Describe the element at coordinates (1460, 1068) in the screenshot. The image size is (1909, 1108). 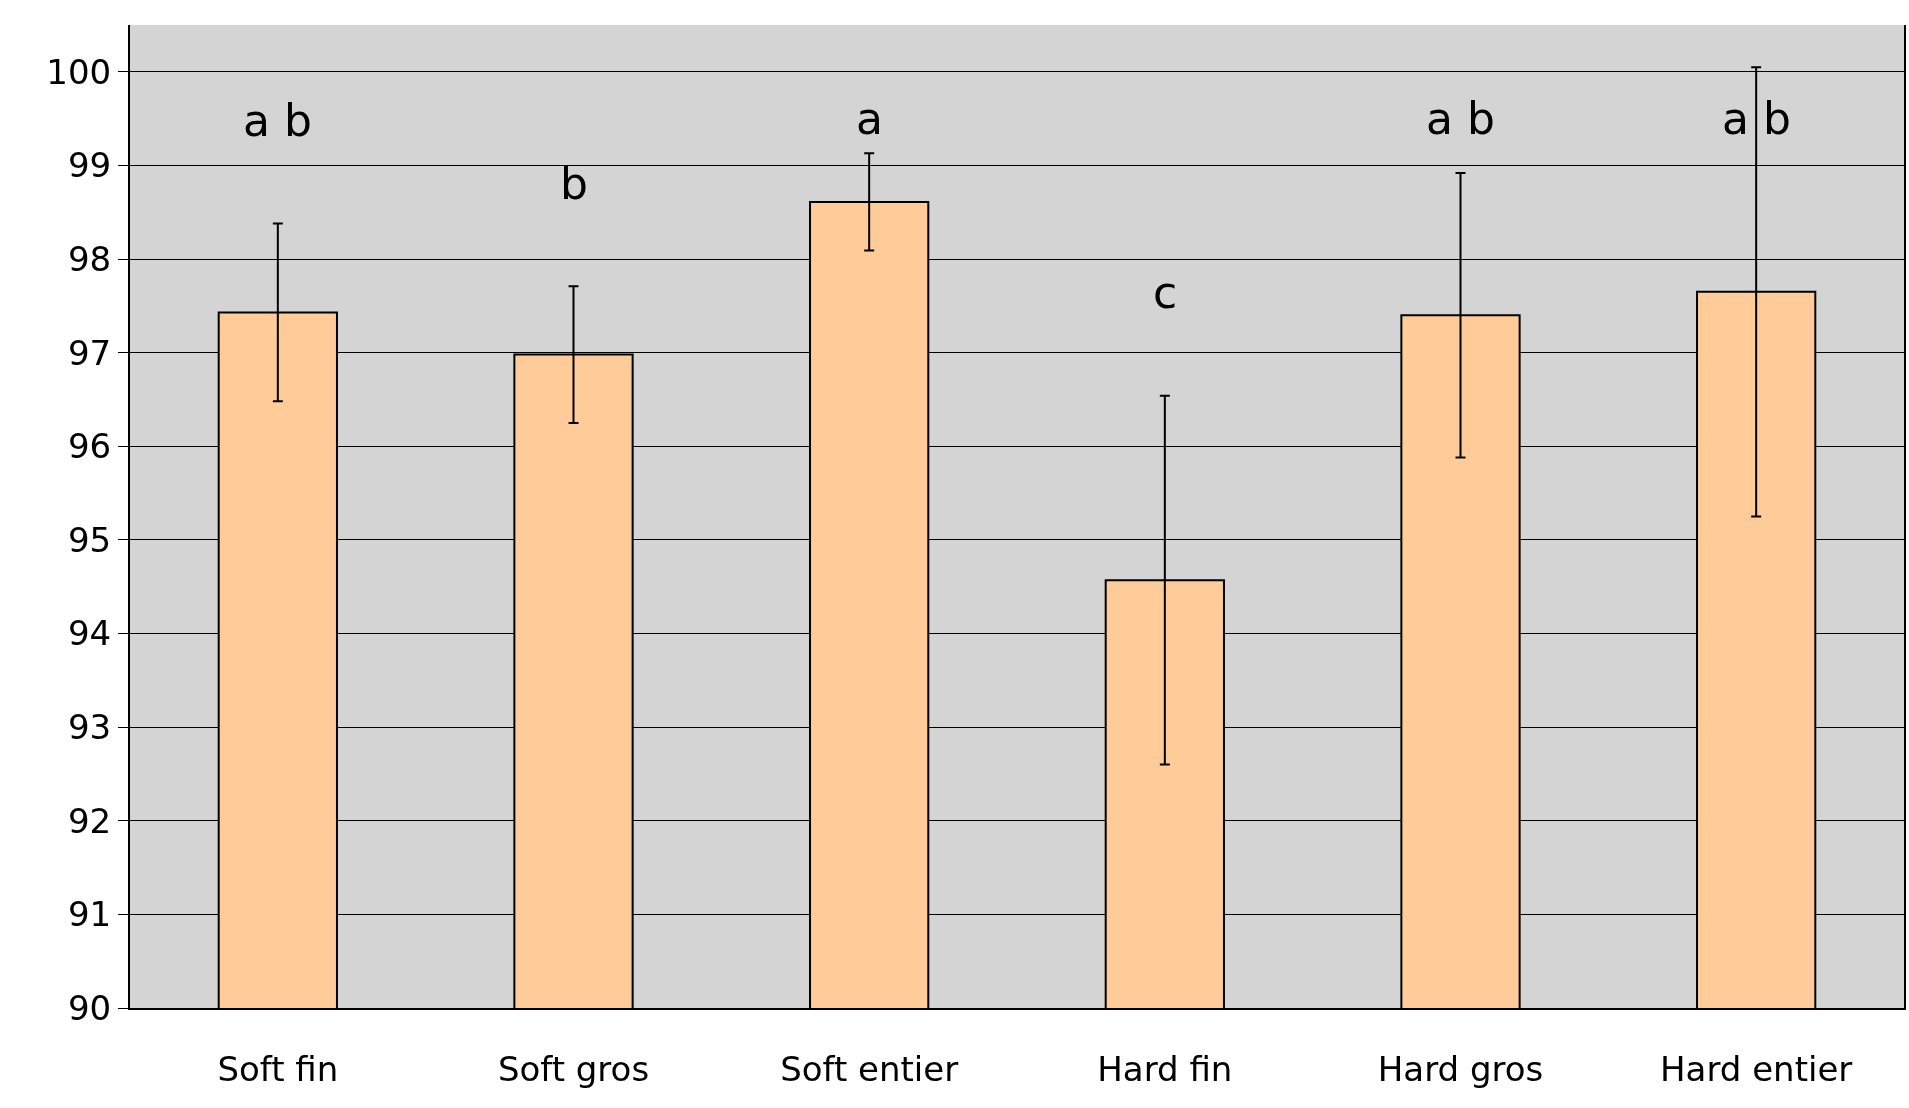
I see `x-tick-label: Hard gros` at that location.